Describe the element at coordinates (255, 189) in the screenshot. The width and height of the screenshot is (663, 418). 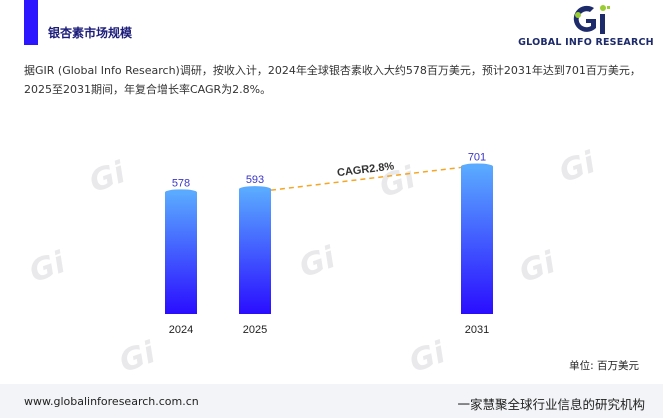
I see `bar-cap-2025` at that location.